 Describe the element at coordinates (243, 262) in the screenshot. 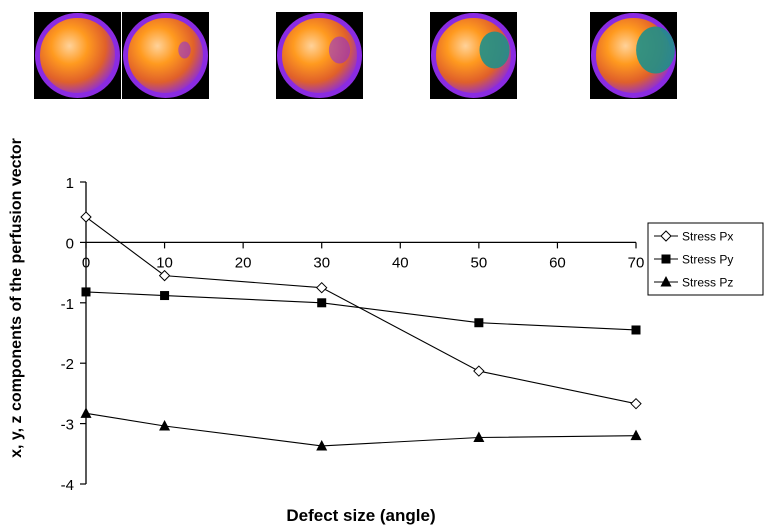

I see `x-tick-label: 20` at that location.